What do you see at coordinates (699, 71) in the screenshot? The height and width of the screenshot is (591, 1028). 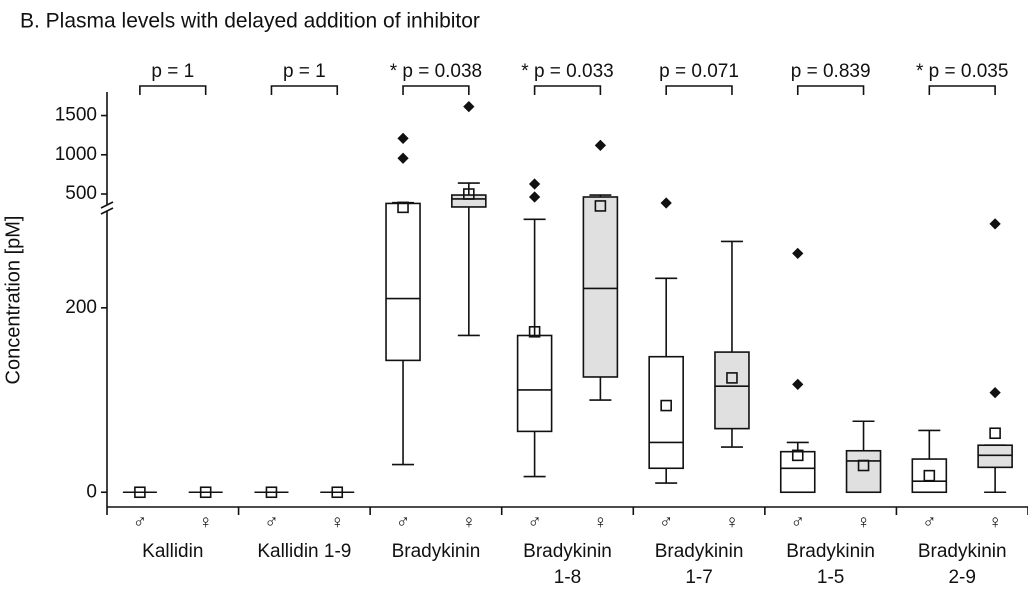 I see `p-value: p = 0.071` at bounding box center [699, 71].